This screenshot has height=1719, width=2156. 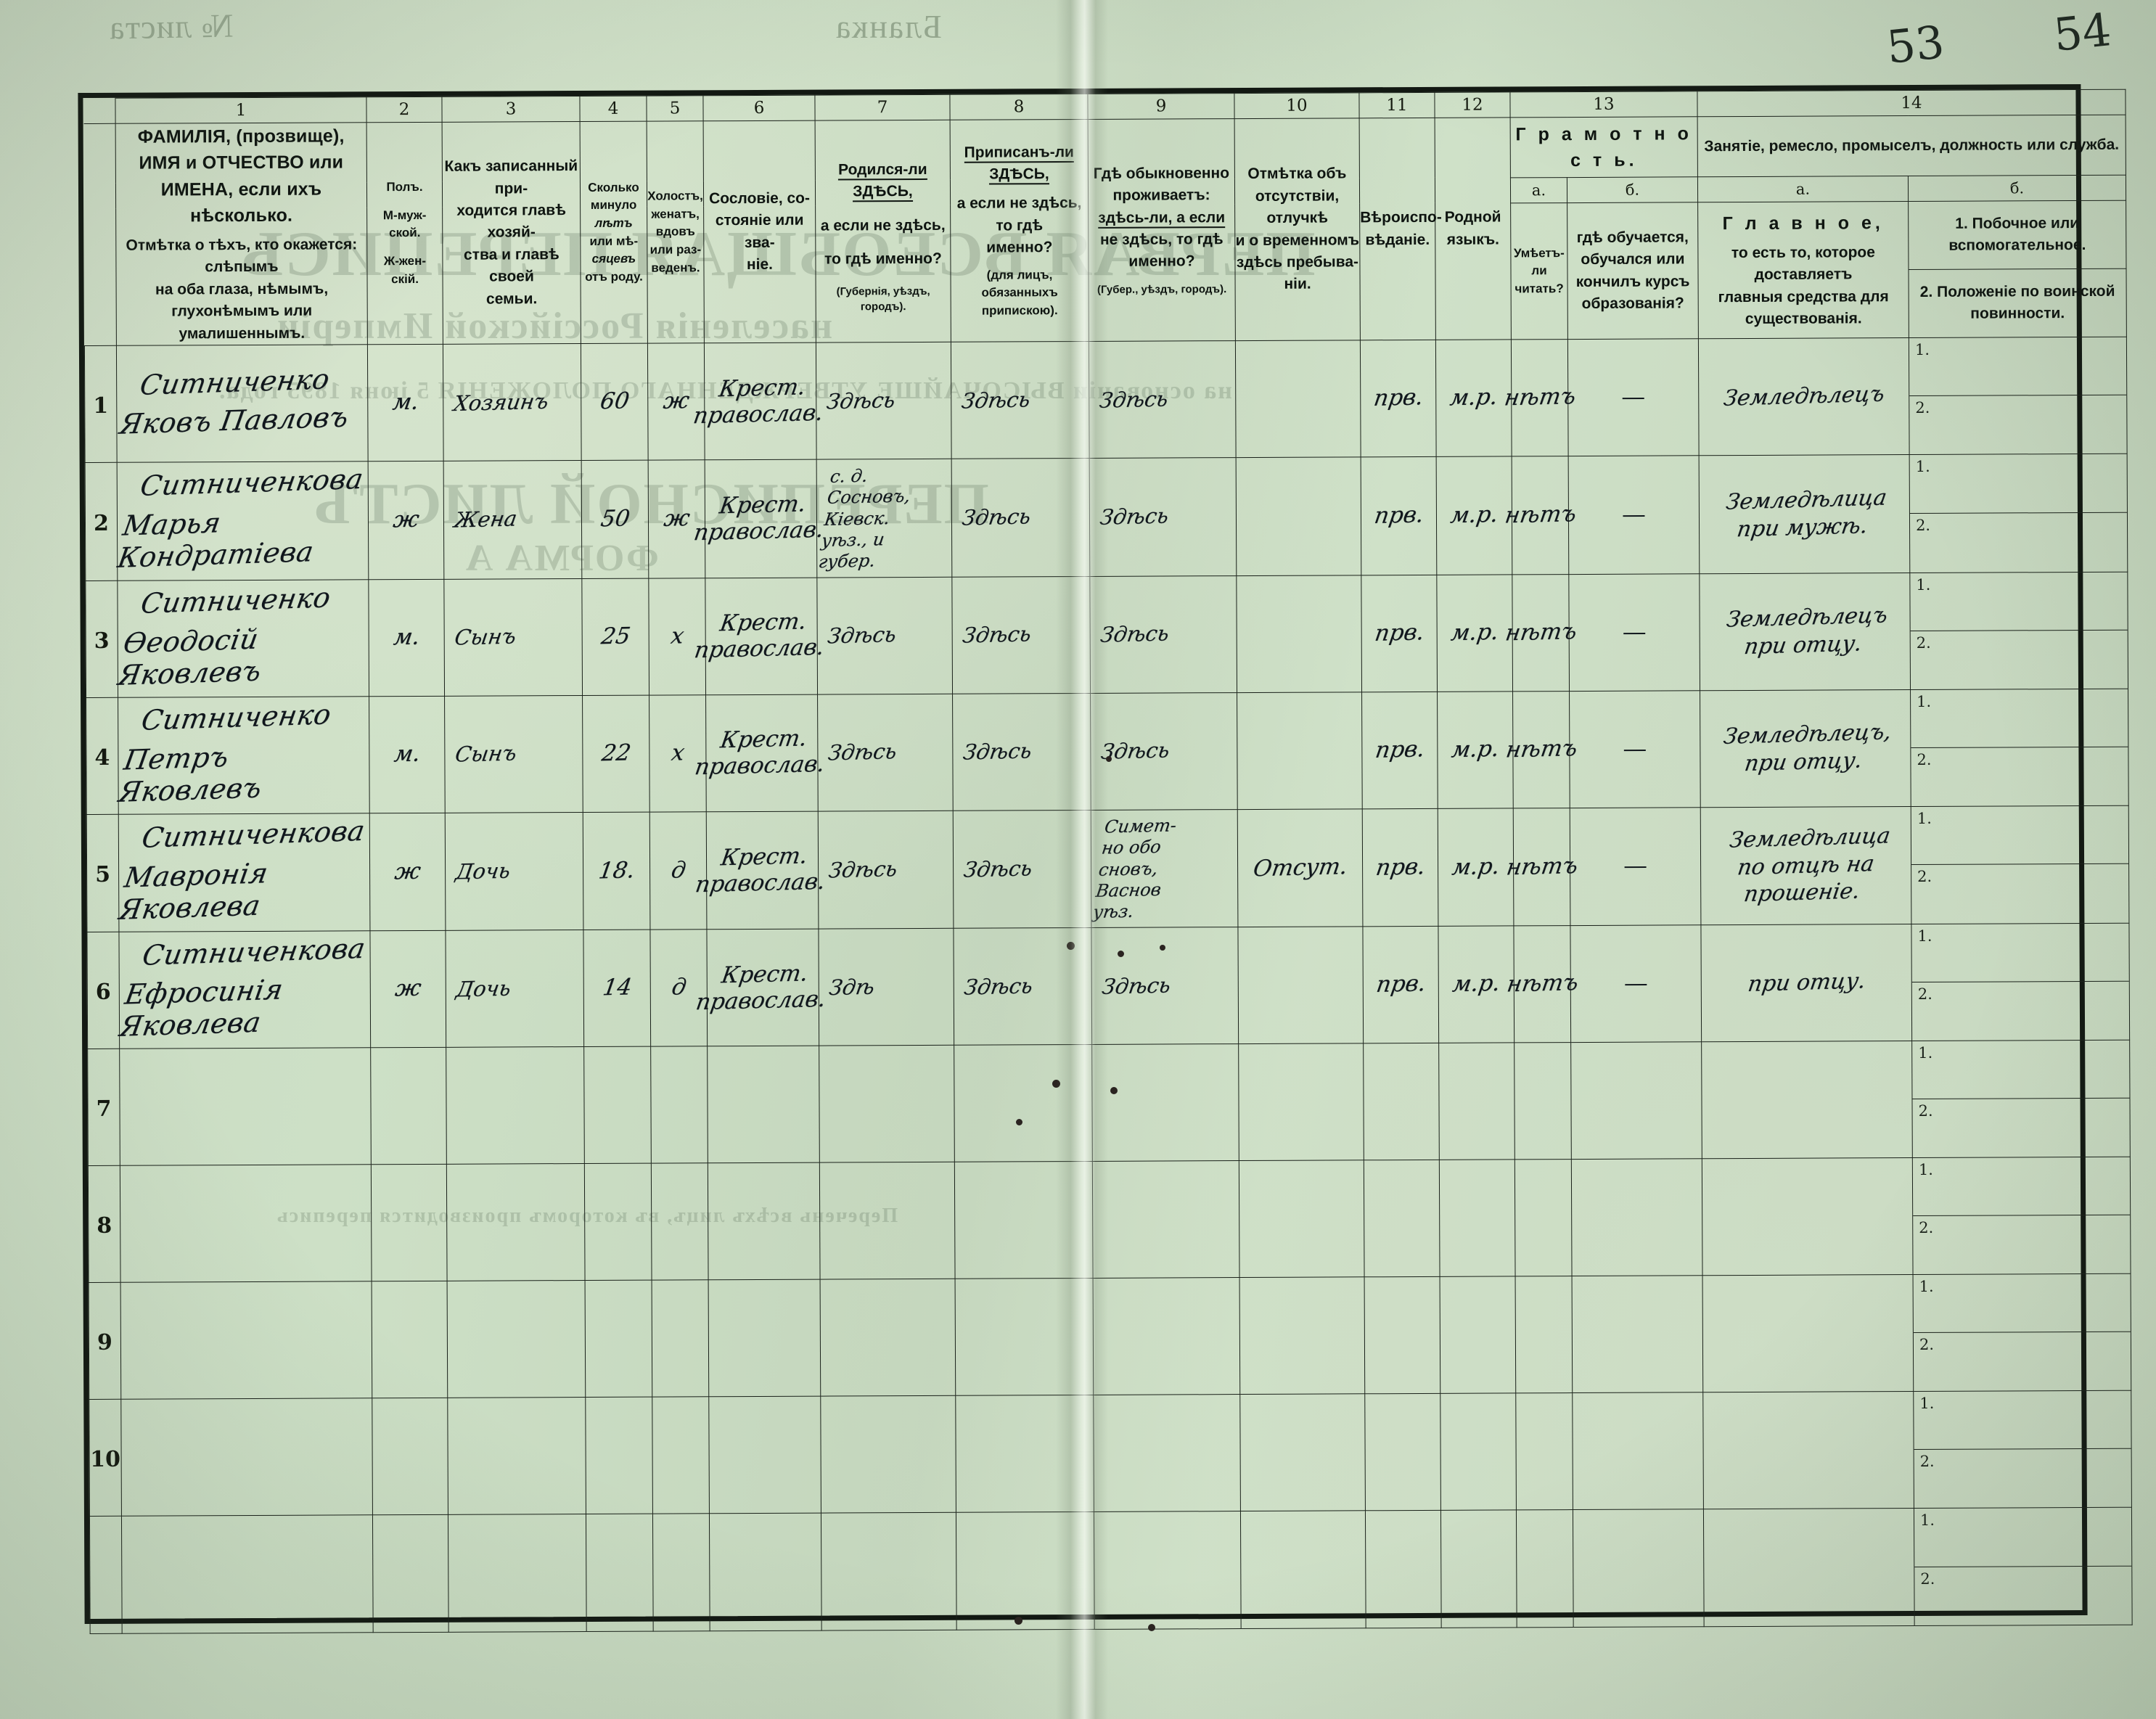 What do you see at coordinates (514, 989) in the screenshot?
I see `cell-relation: Дочь` at bounding box center [514, 989].